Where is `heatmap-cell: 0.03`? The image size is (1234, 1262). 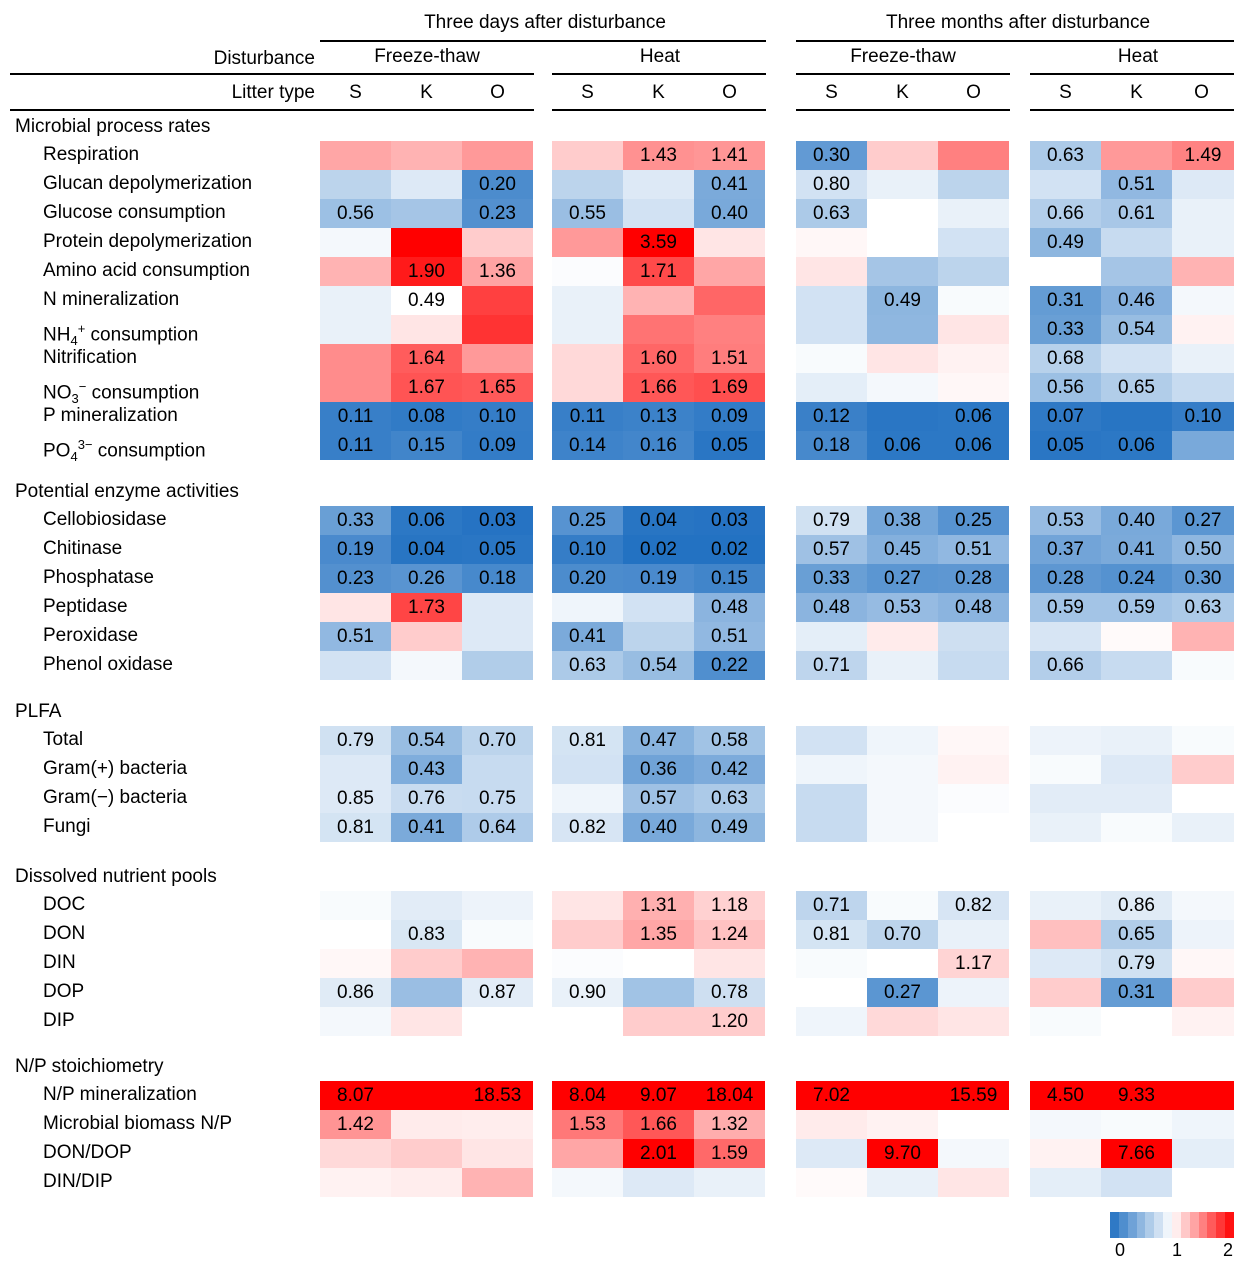
heatmap-cell: 0.03 is located at coordinates (497, 520).